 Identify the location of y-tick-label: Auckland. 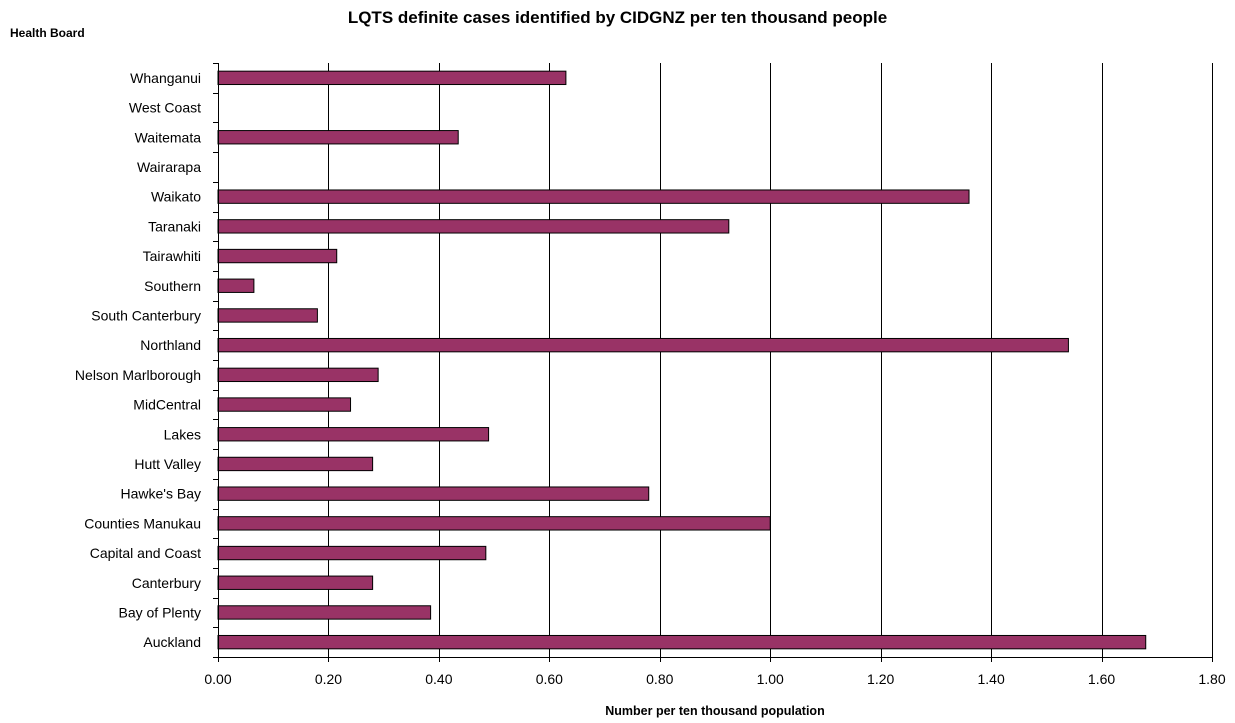
(172, 642).